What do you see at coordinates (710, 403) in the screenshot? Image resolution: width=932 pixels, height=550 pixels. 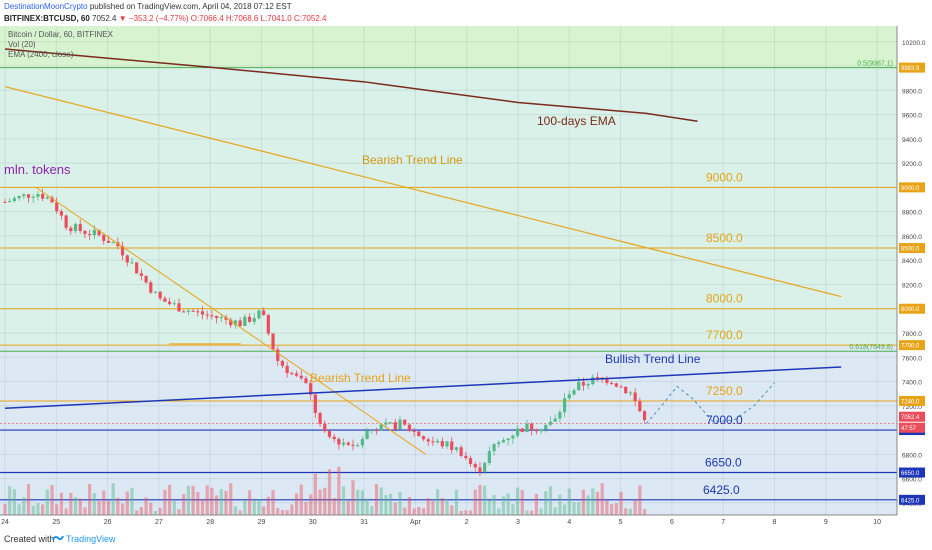 I see `projection-path` at bounding box center [710, 403].